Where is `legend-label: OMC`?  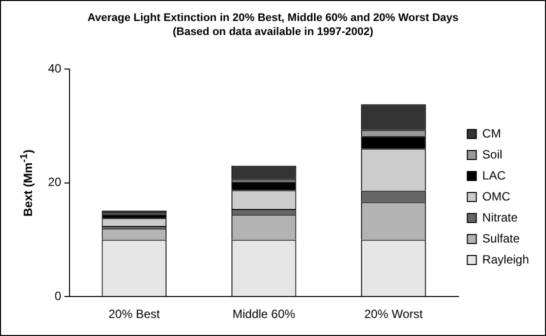
legend-label: OMC is located at coordinates (496, 196).